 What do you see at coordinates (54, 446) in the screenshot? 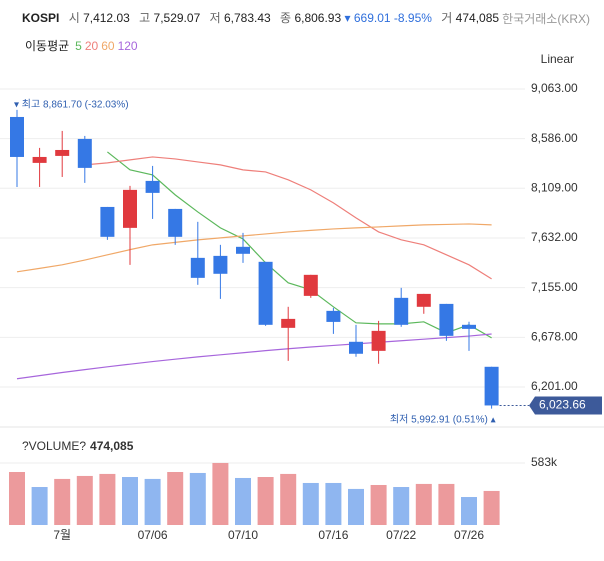
I see `volume-name: ?VOLUME?` at bounding box center [54, 446].